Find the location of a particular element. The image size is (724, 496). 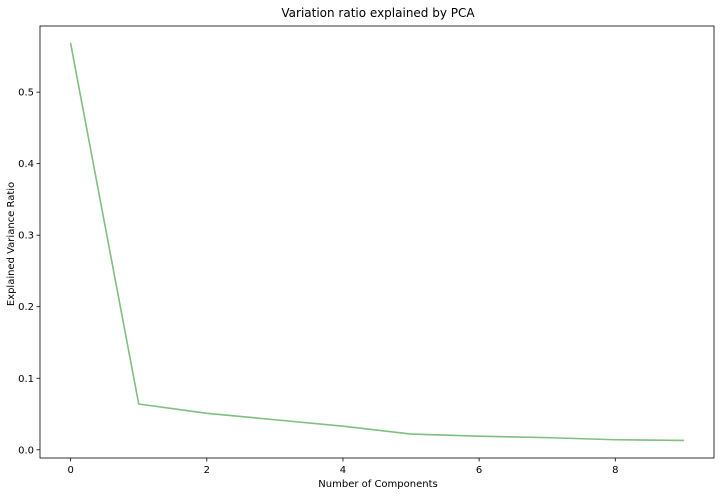

x-tick-label: 6 is located at coordinates (479, 470).